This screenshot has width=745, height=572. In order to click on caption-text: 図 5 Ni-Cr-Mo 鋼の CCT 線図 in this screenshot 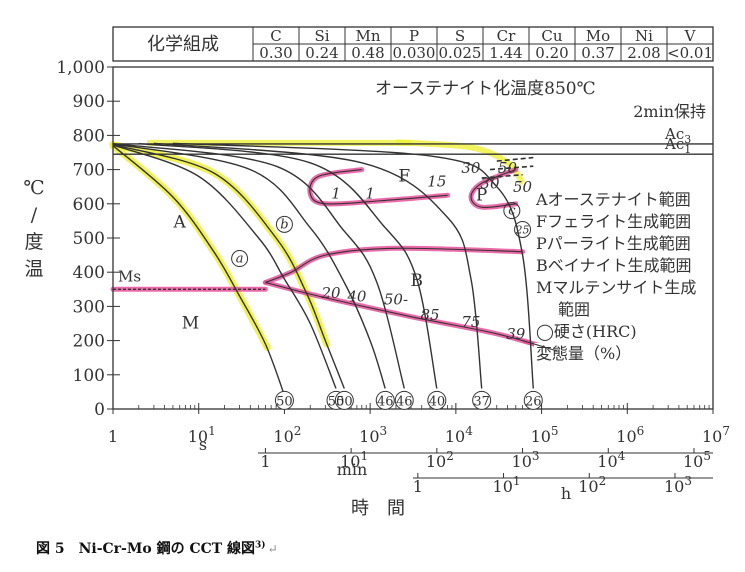, I will do `click(146, 549)`.